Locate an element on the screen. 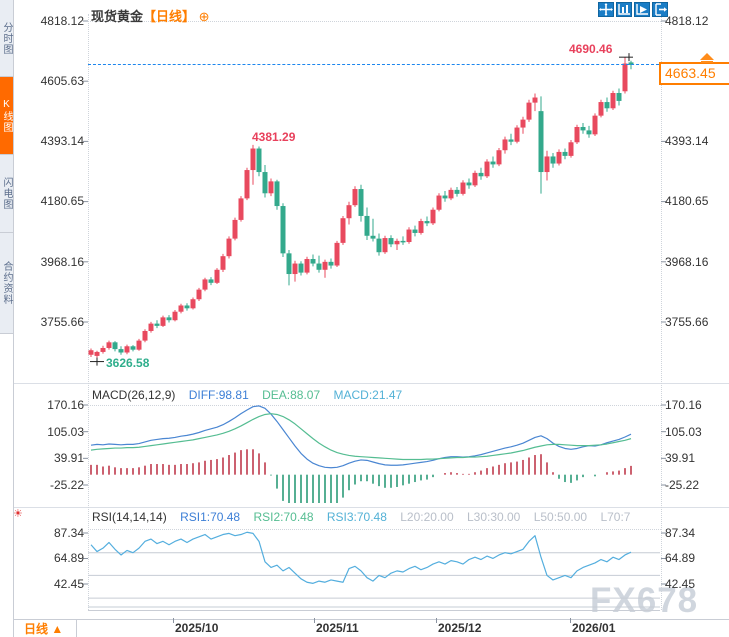 The image size is (729, 637). macd-macd-value: MACD:21.47 is located at coordinates (368, 395).